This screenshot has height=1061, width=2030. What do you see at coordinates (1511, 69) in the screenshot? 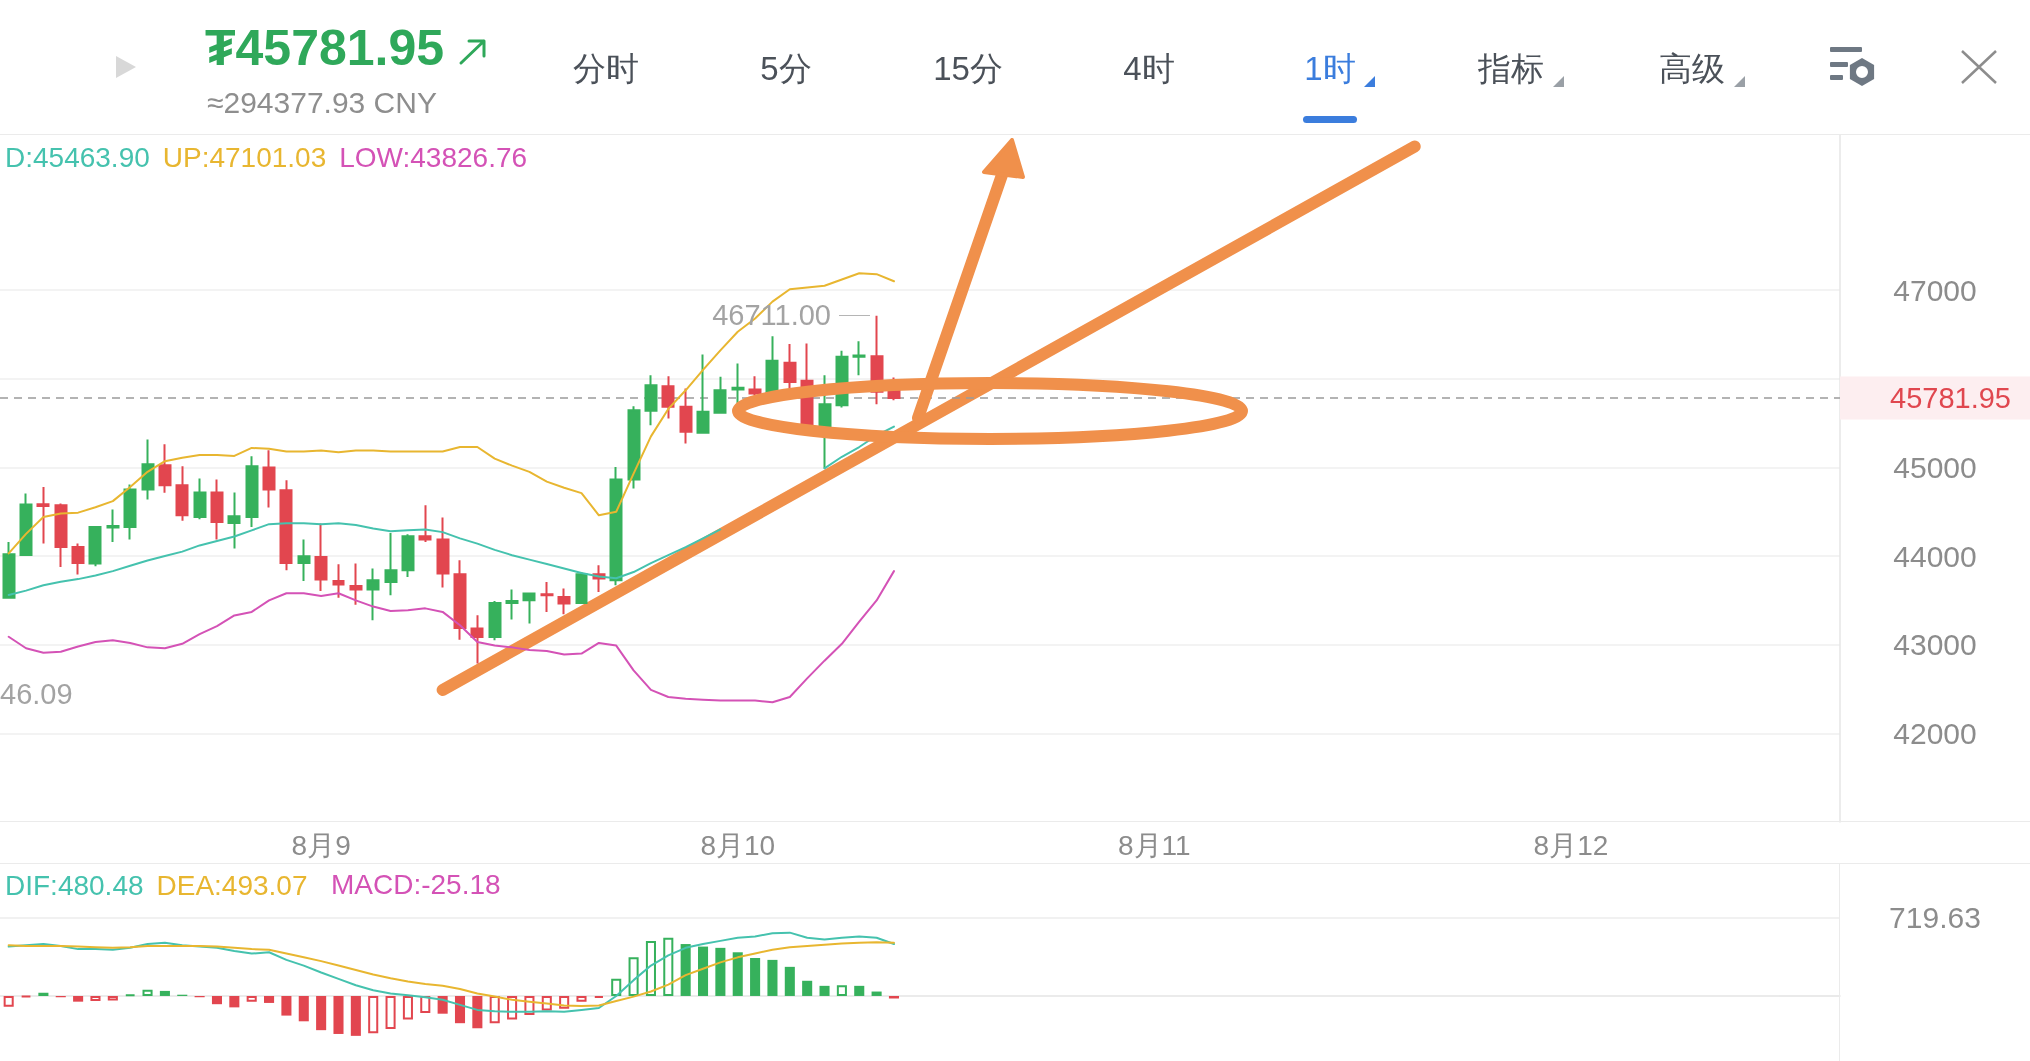
I see `text: 指标` at bounding box center [1511, 69].